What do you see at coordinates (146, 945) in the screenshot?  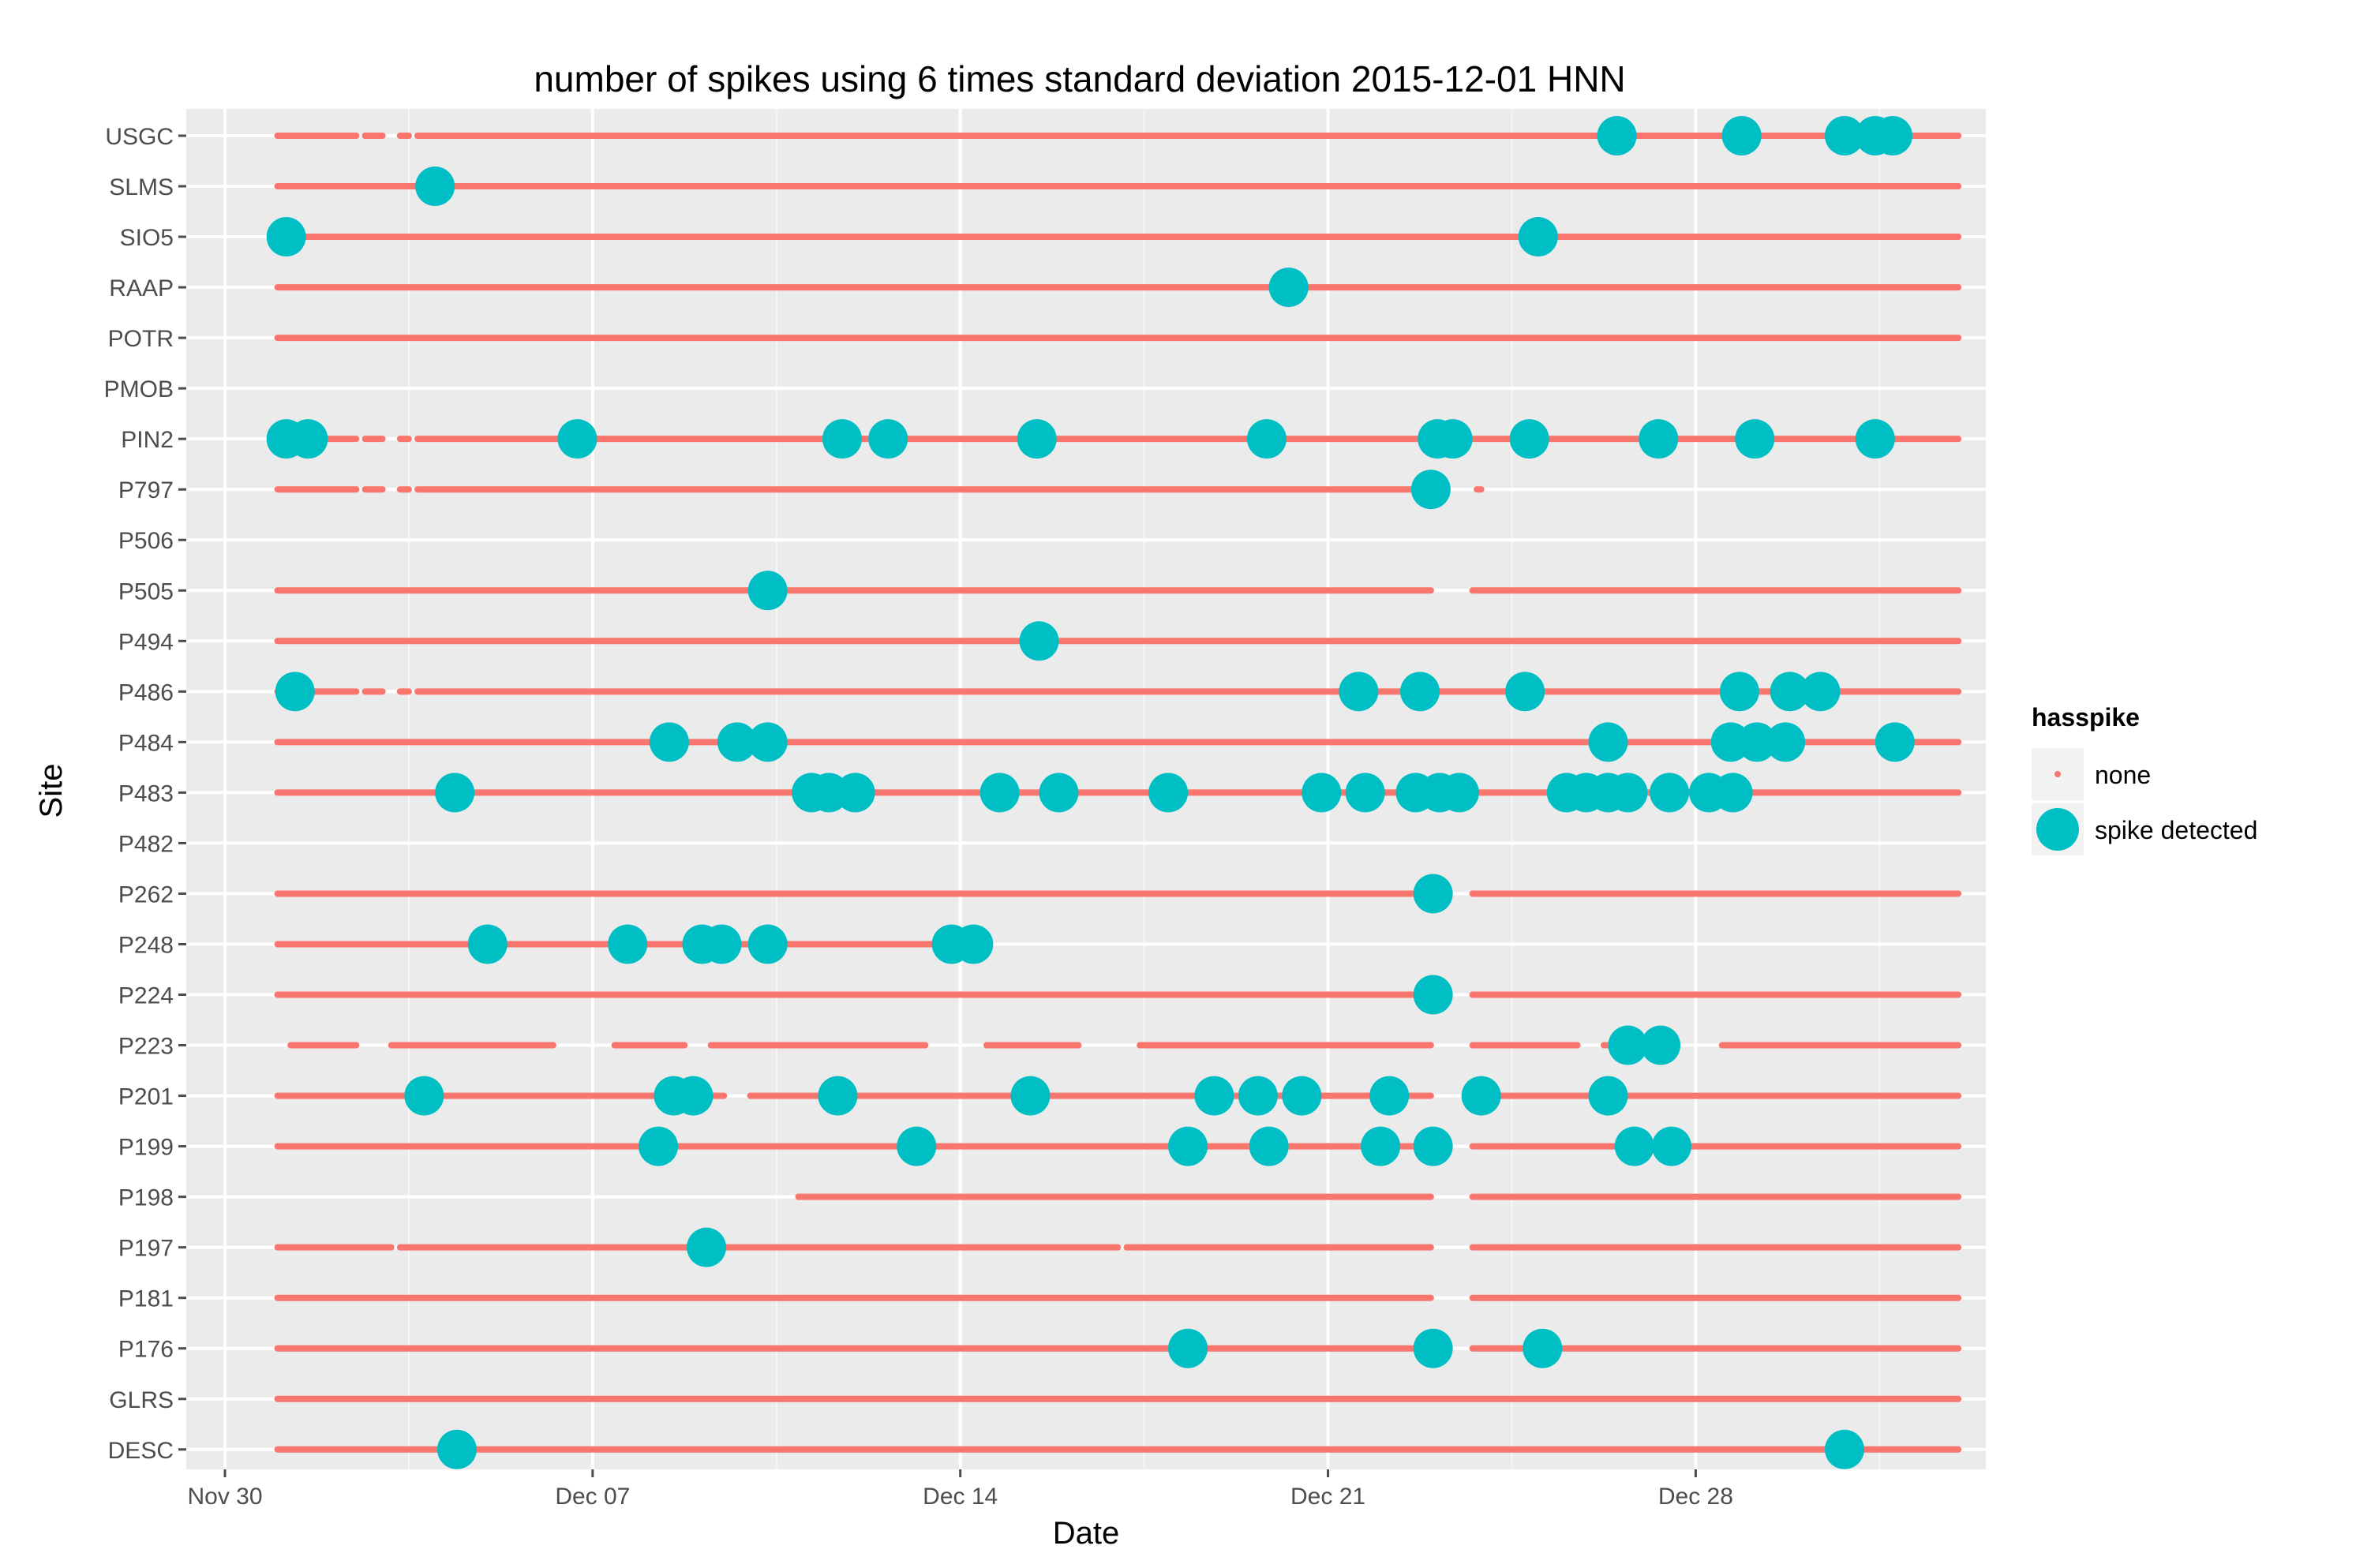 I see `y-tick-label: P248` at bounding box center [146, 945].